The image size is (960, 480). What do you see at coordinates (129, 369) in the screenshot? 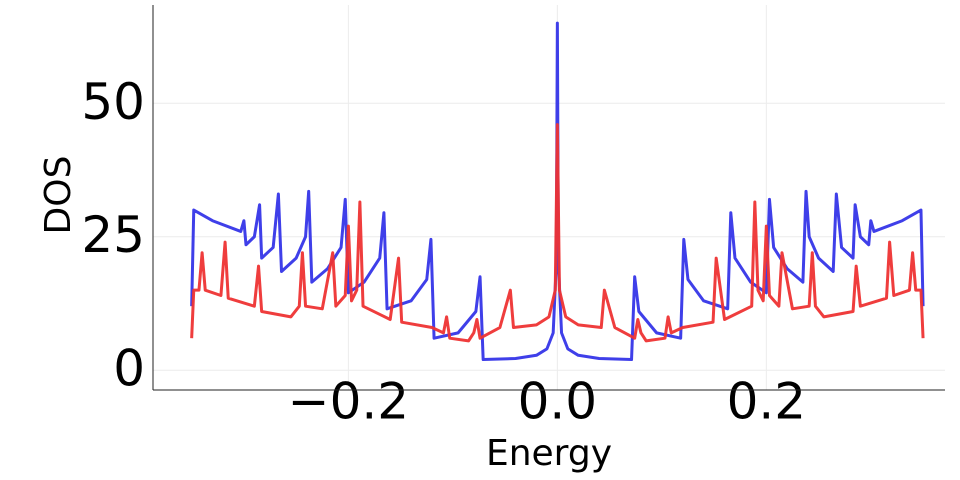
I see `y-tick-label: 0` at bounding box center [129, 369].